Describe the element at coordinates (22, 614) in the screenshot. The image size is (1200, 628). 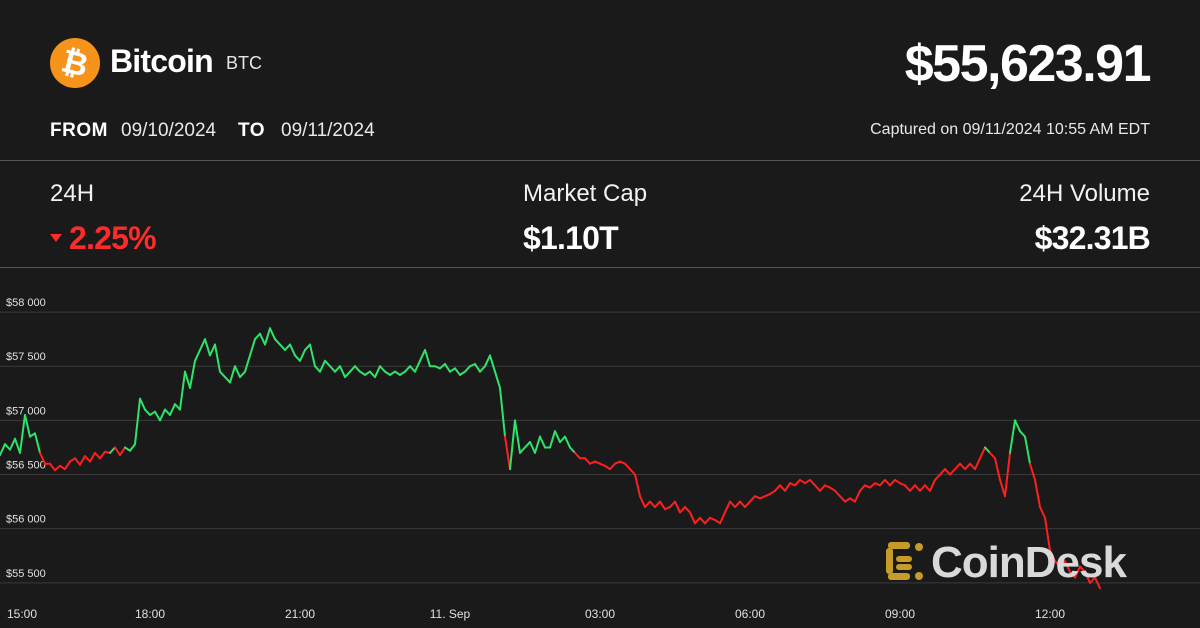
I see `x-tick-label: 15:00` at that location.